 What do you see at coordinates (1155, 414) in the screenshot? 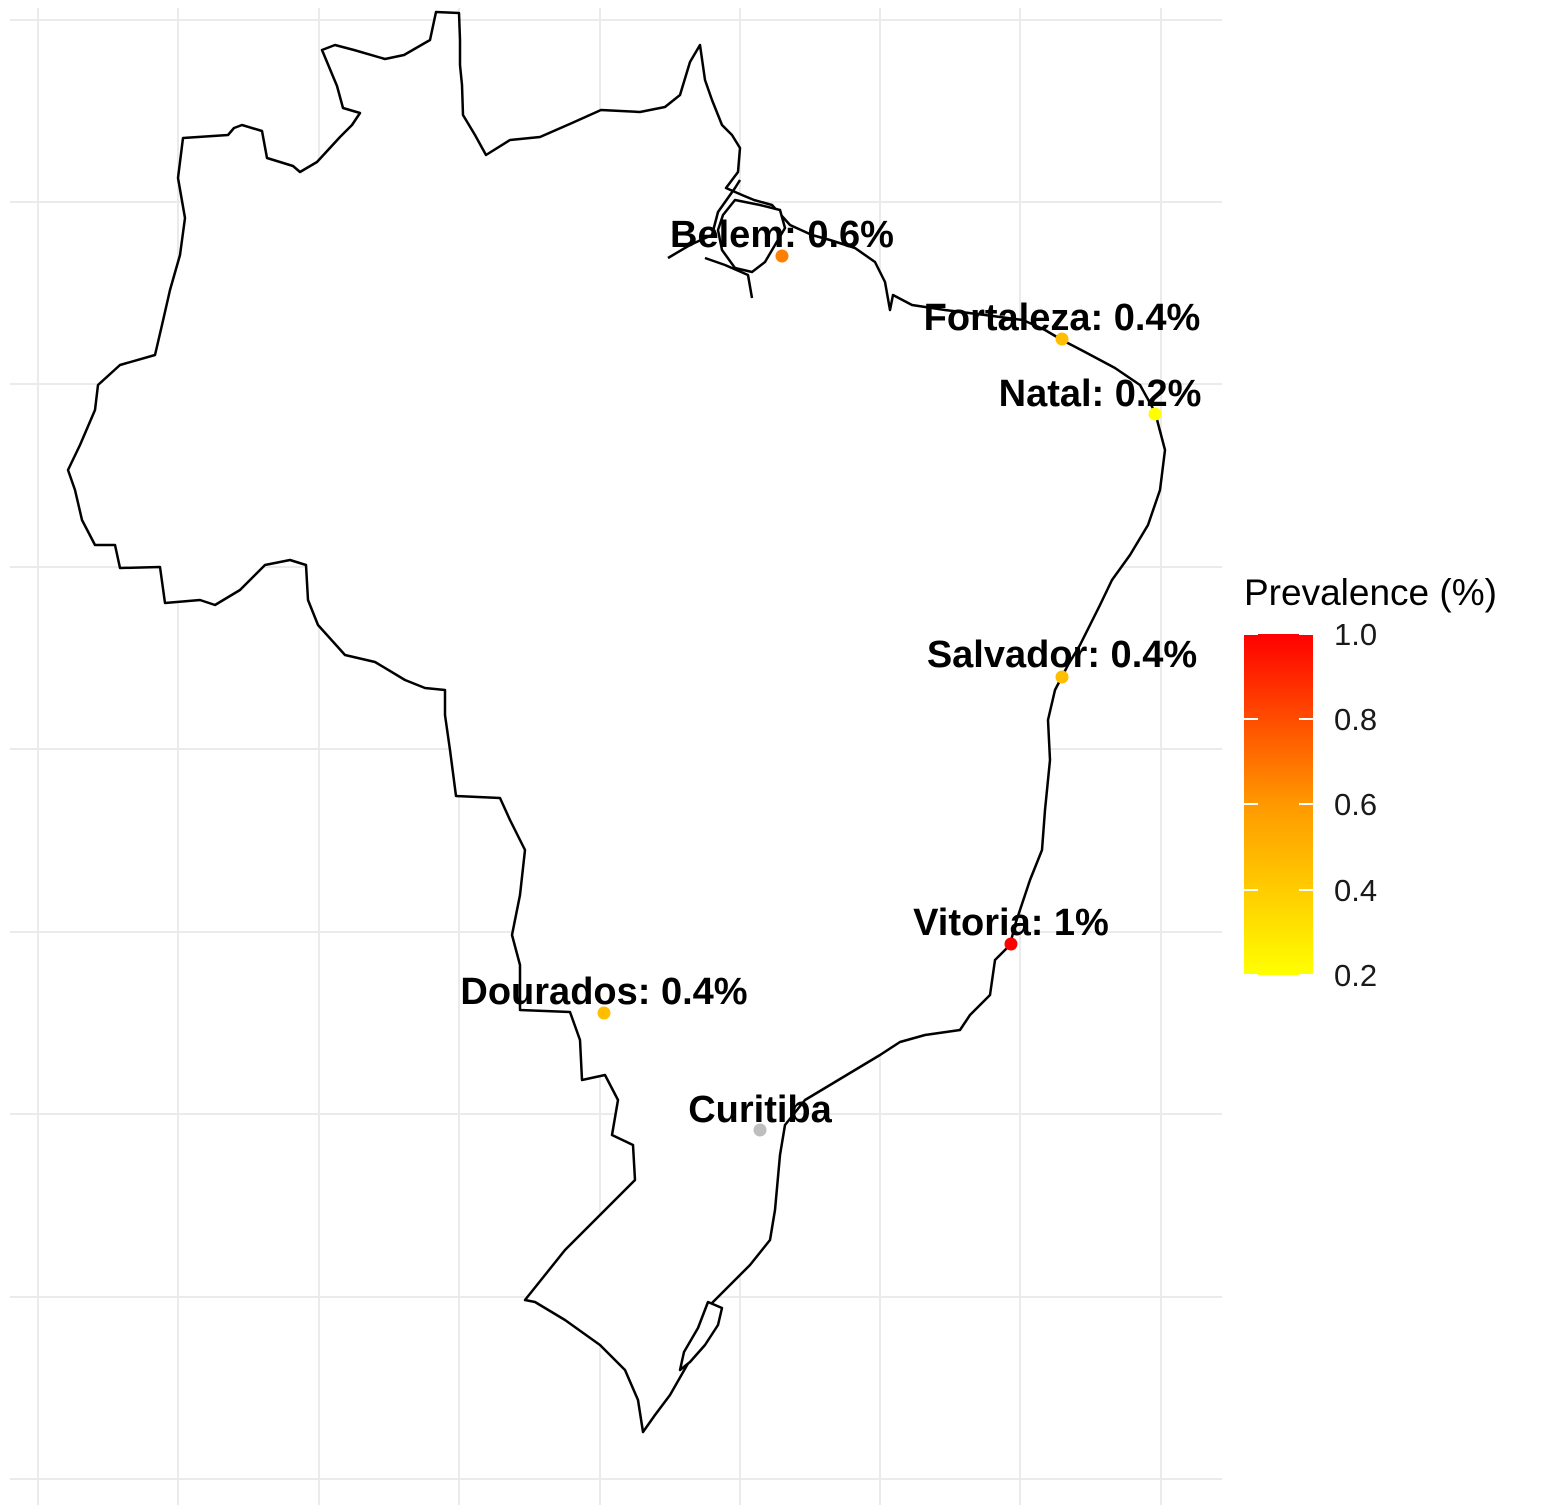
I see `city-point-natal` at bounding box center [1155, 414].